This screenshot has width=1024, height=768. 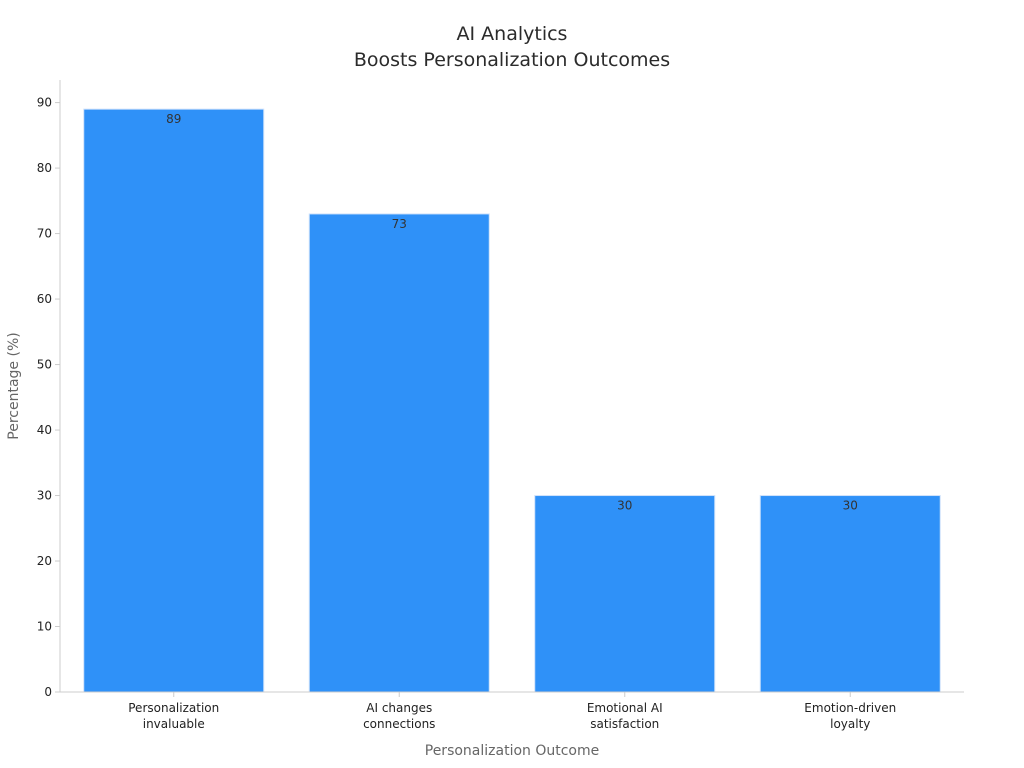 I want to click on y-tick-label-10: 10, so click(x=44, y=627).